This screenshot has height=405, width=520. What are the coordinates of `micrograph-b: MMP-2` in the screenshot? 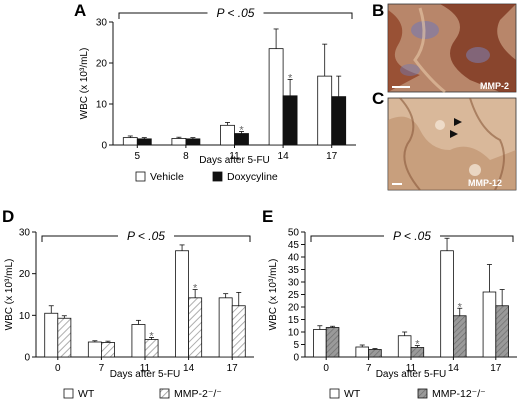 It's located at (452, 48).